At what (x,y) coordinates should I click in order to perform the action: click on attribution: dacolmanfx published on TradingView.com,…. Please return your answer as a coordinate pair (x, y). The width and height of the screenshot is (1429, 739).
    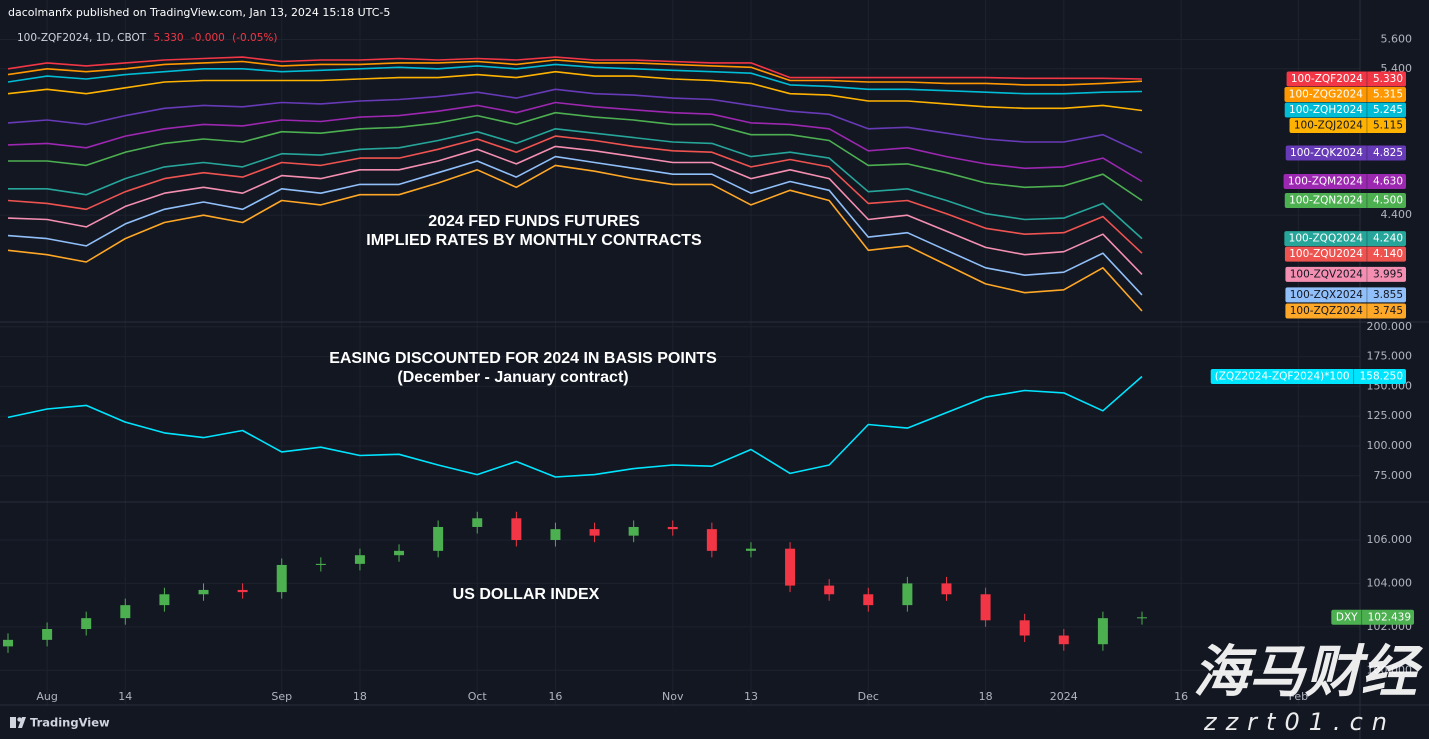
    Looking at the image, I should click on (199, 12).